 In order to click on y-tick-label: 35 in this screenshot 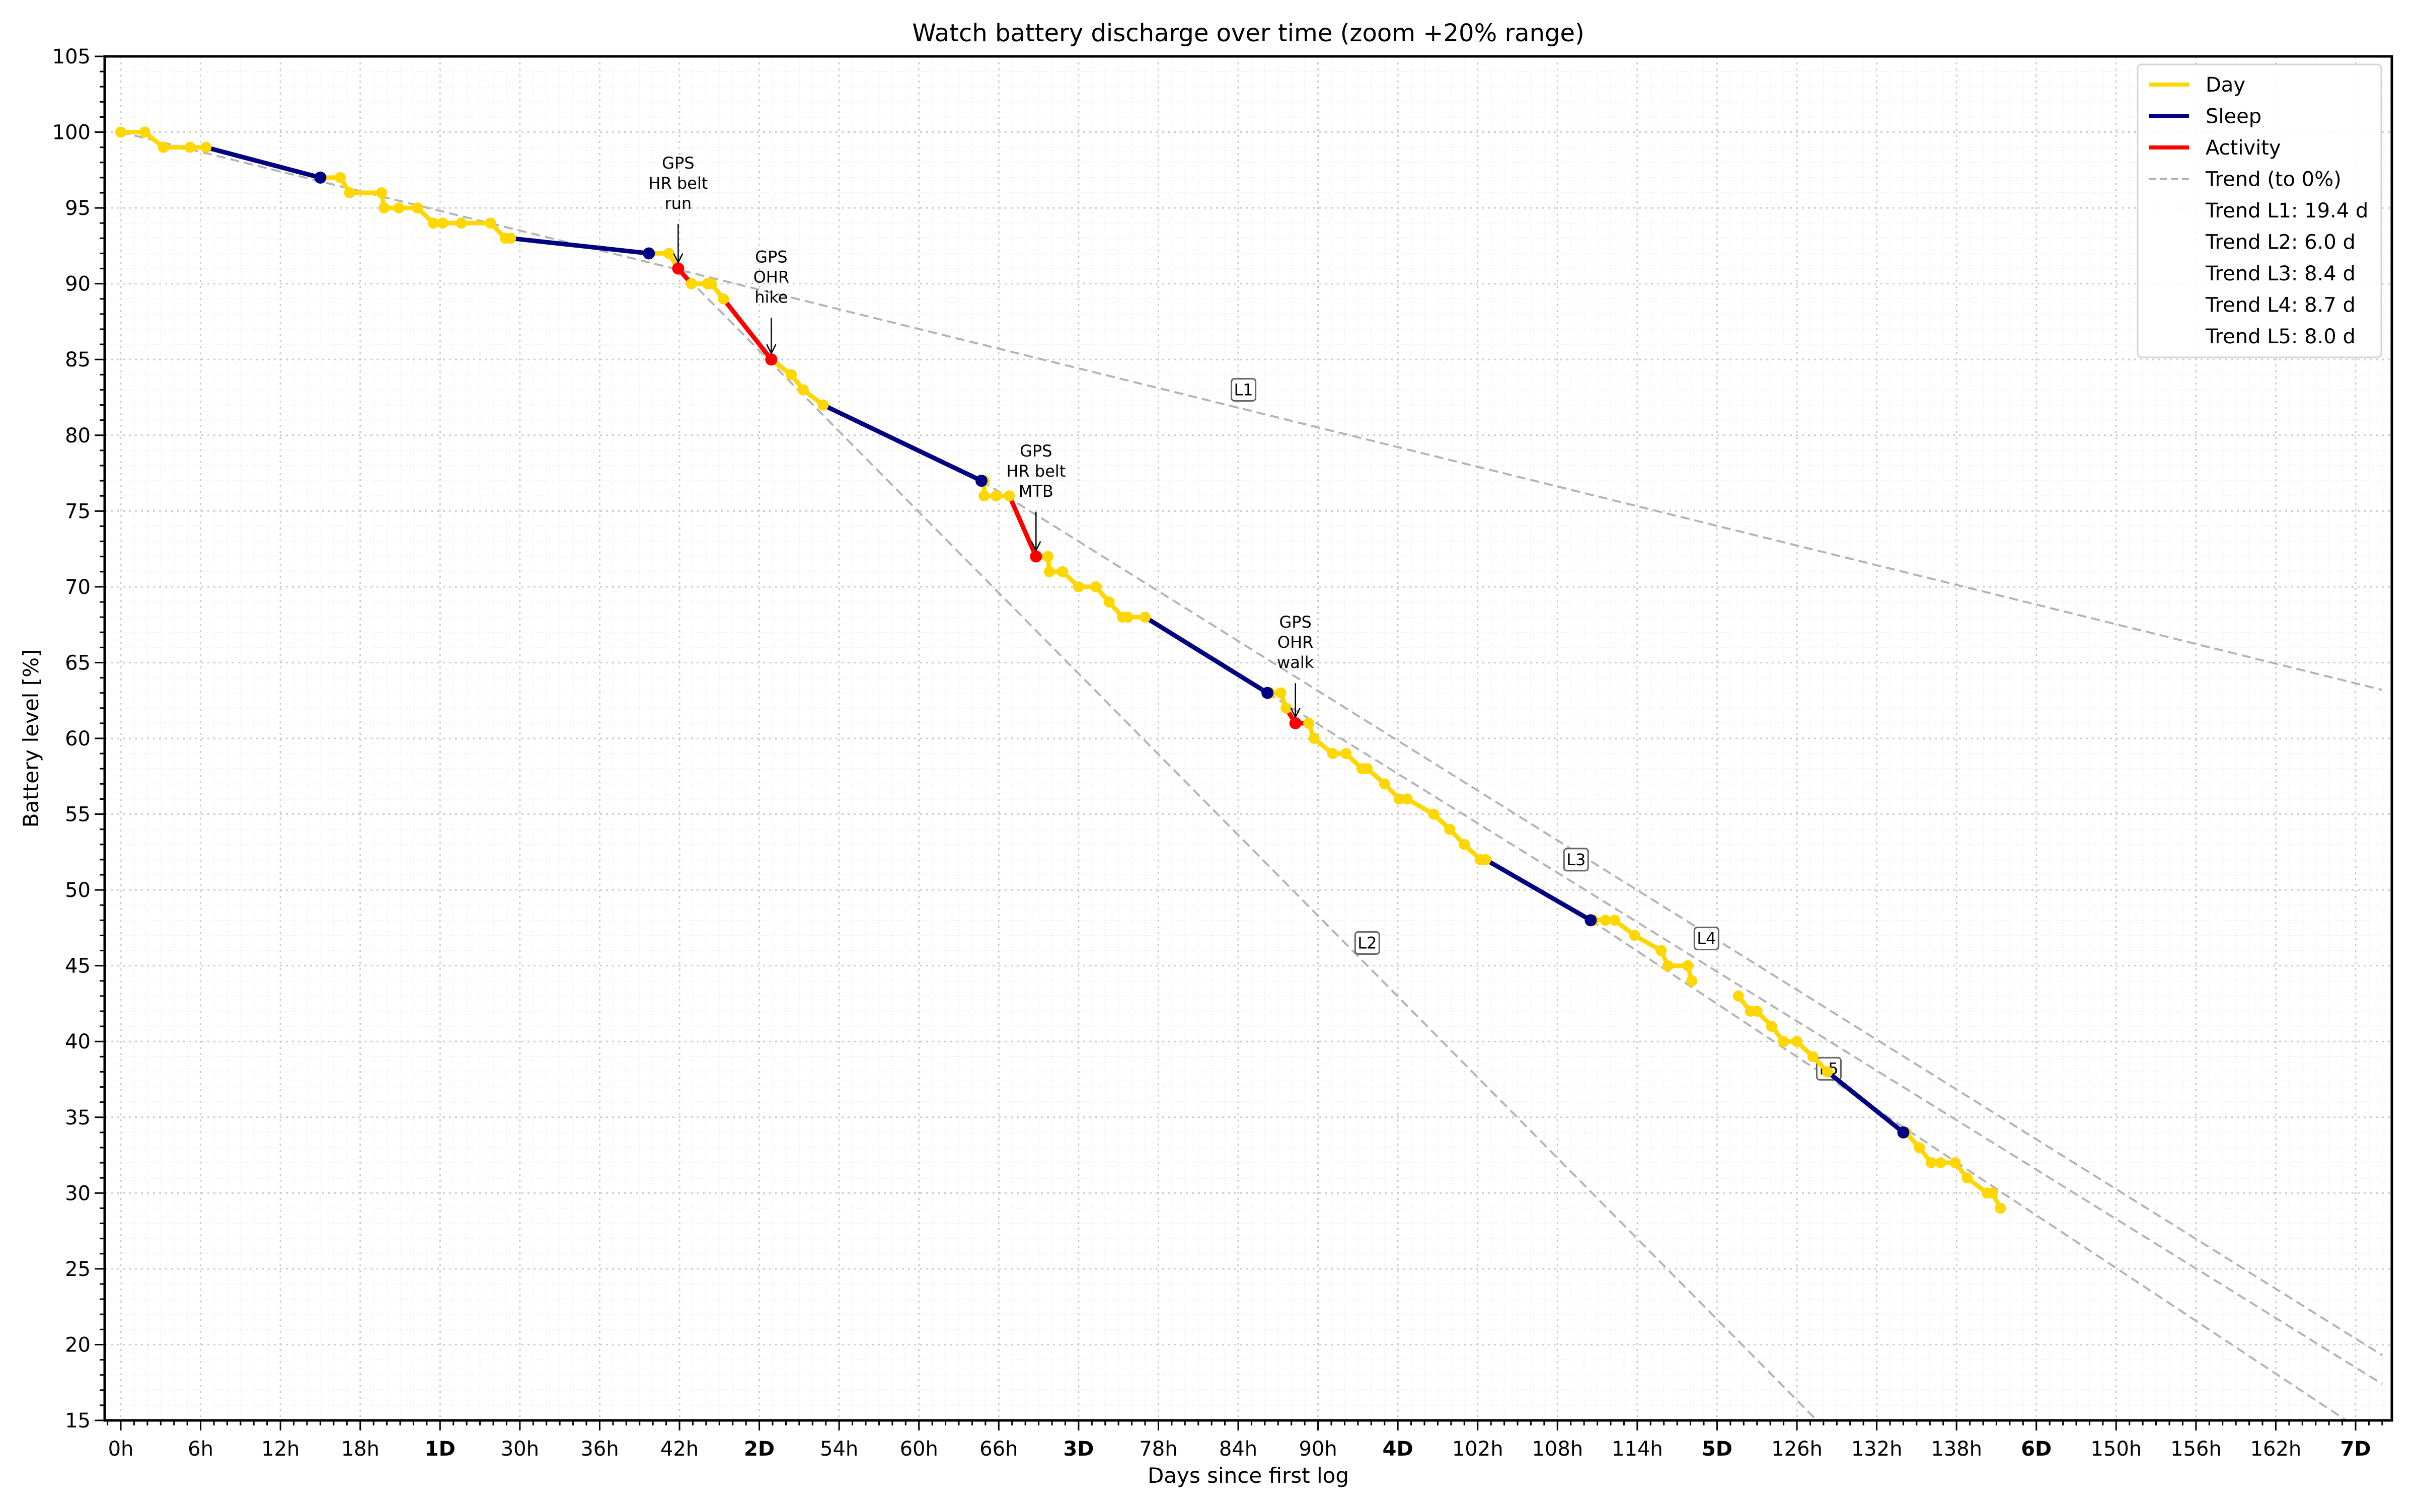, I will do `click(78, 1117)`.